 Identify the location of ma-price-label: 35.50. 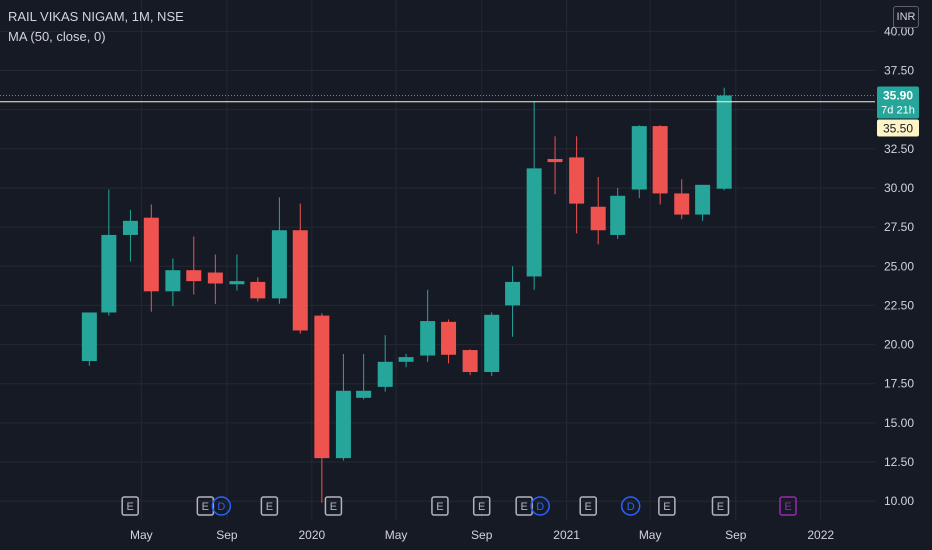
(898, 129).